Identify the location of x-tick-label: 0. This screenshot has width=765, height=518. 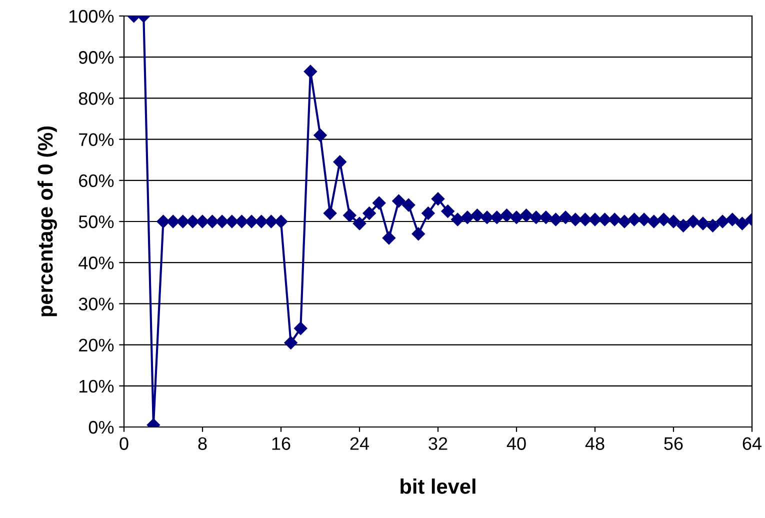
(124, 443).